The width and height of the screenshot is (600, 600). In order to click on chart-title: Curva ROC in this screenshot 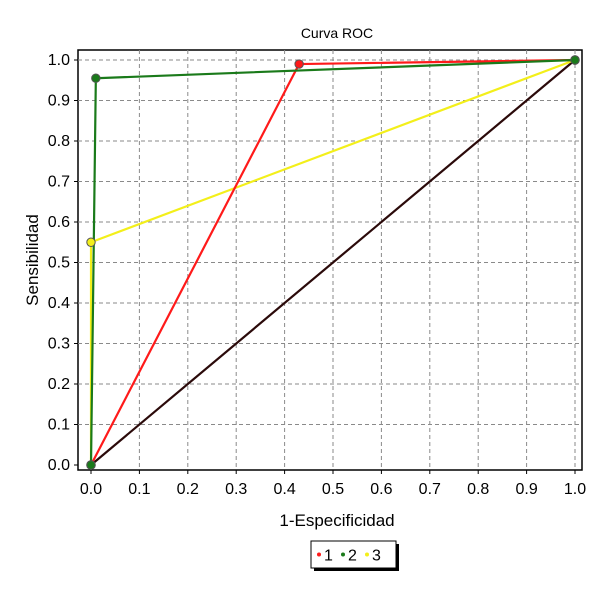, I will do `click(337, 33)`.